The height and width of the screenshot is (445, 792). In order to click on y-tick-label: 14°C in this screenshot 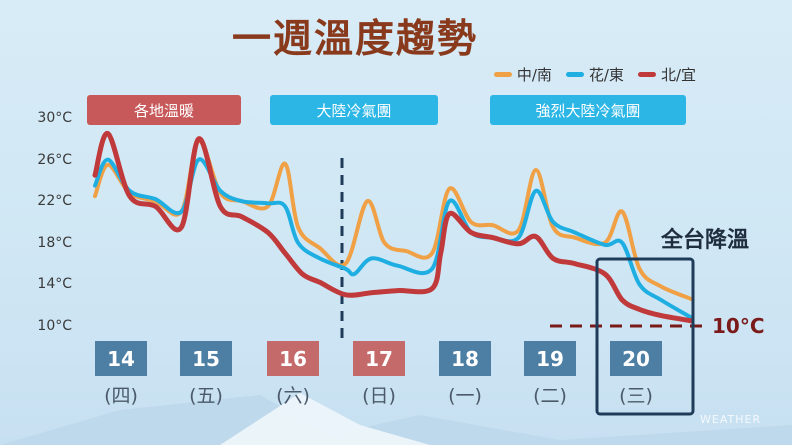, I will do `click(54, 284)`.